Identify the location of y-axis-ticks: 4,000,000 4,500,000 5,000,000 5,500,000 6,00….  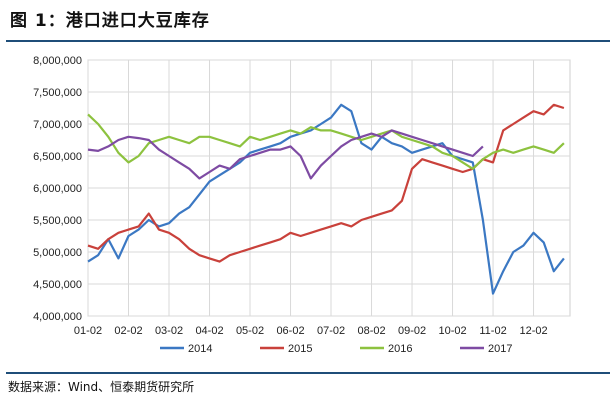
(57, 189).